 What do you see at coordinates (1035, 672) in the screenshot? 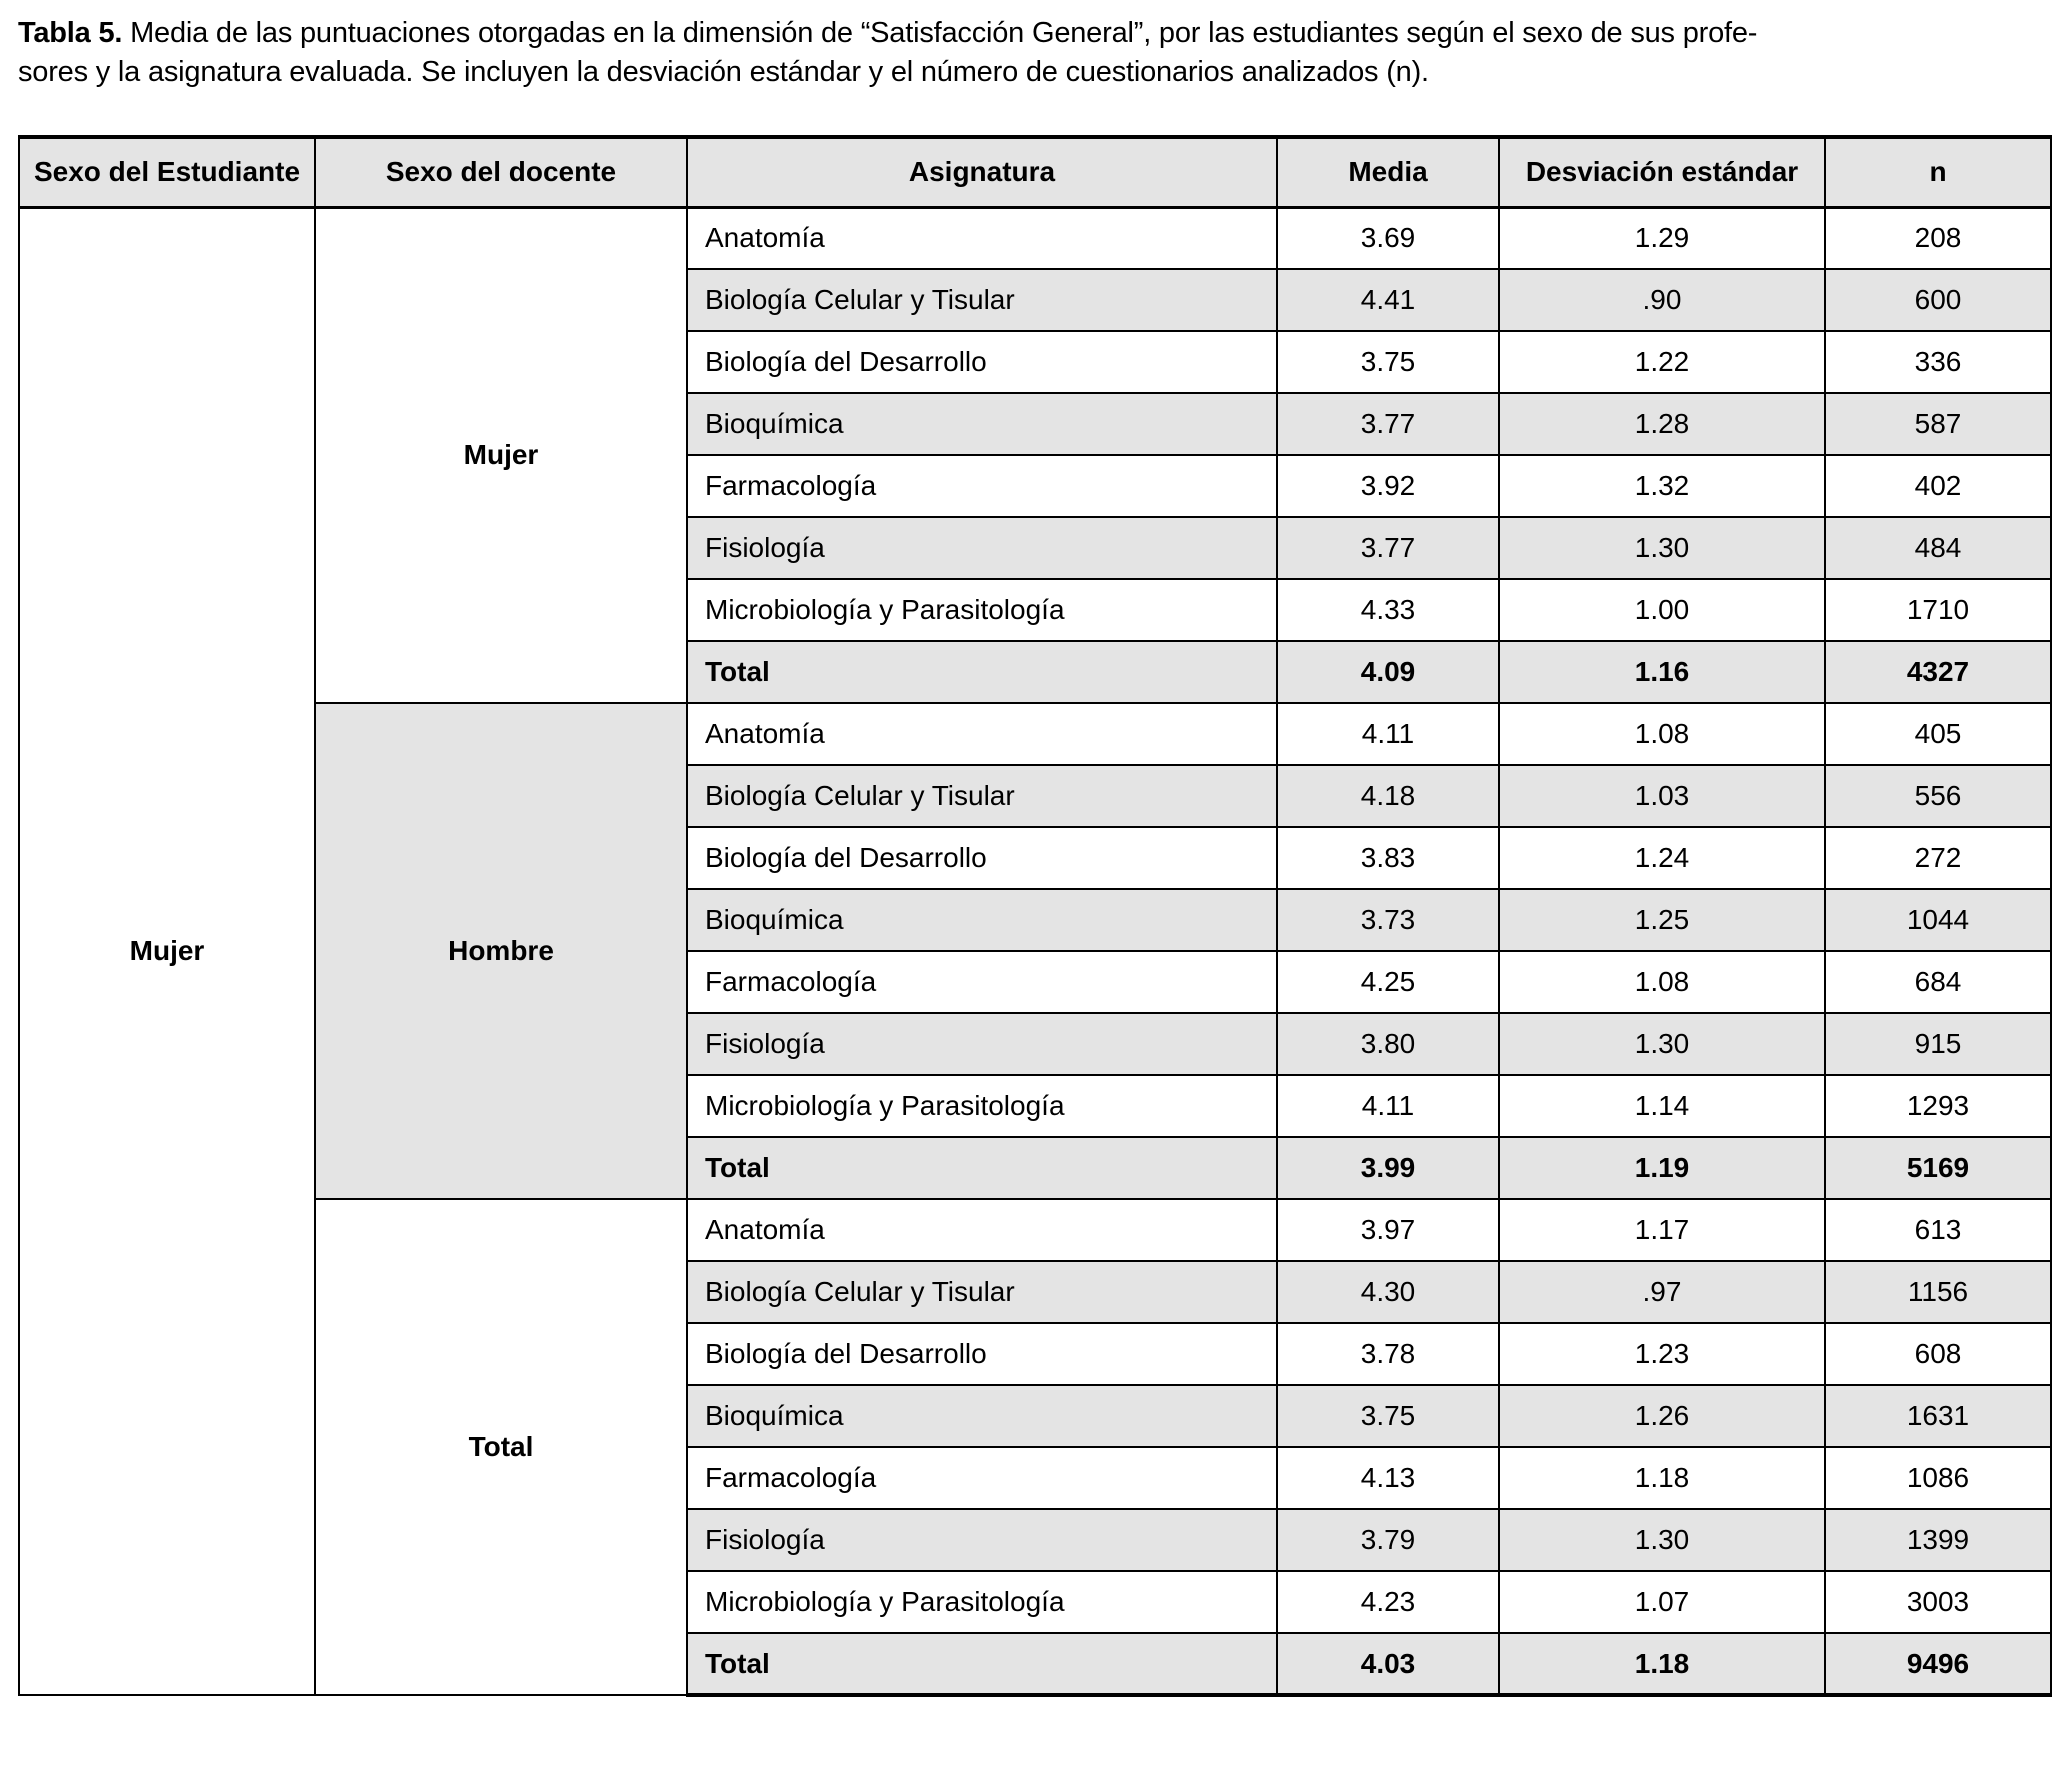
I see `table-row: Total 4.09 1.16 4327` at bounding box center [1035, 672].